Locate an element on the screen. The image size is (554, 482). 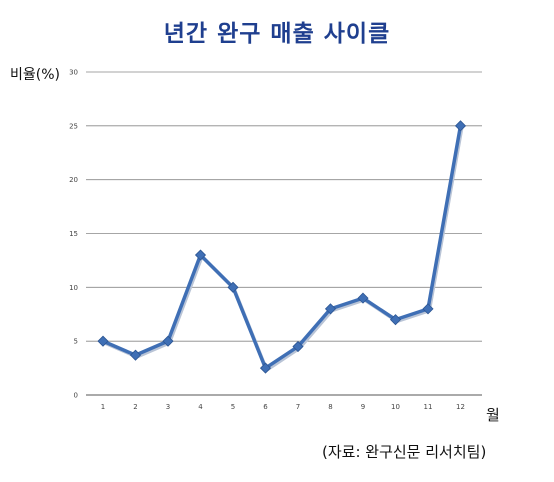
y-tick-label: 20 is located at coordinates (73, 180).